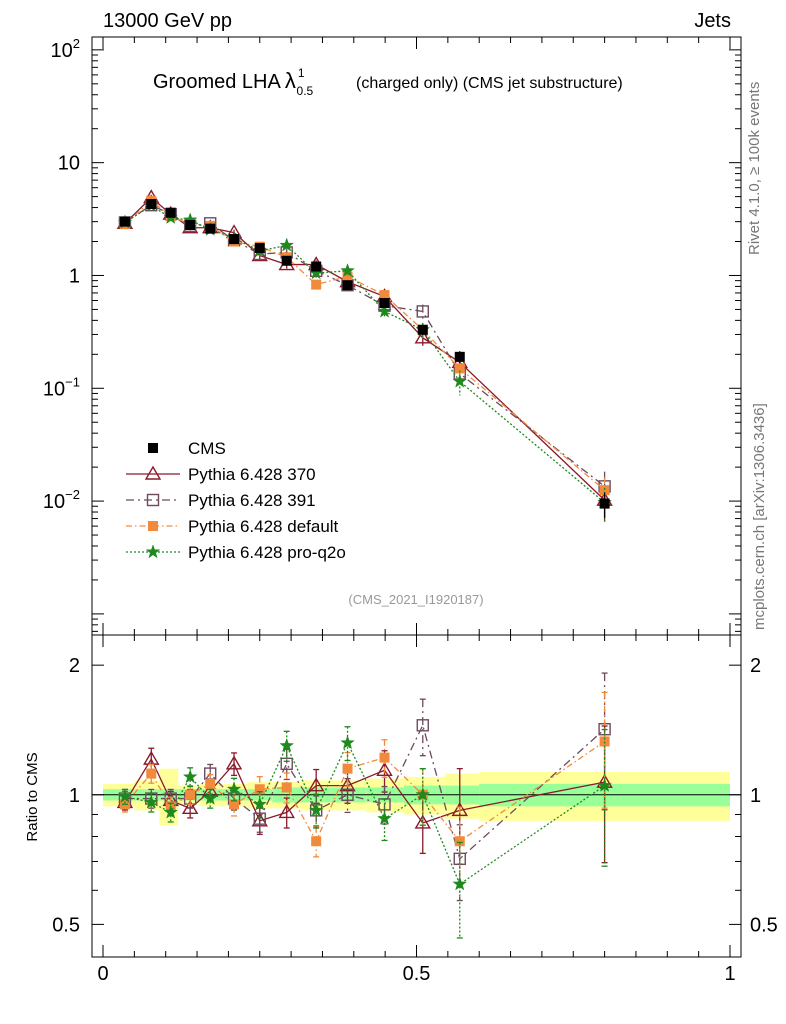 The width and height of the screenshot is (786, 1024). Describe the element at coordinates (489, 83) in the screenshot. I see `chart-title-suffix: (charged only) (CMS jet substructure)` at that location.